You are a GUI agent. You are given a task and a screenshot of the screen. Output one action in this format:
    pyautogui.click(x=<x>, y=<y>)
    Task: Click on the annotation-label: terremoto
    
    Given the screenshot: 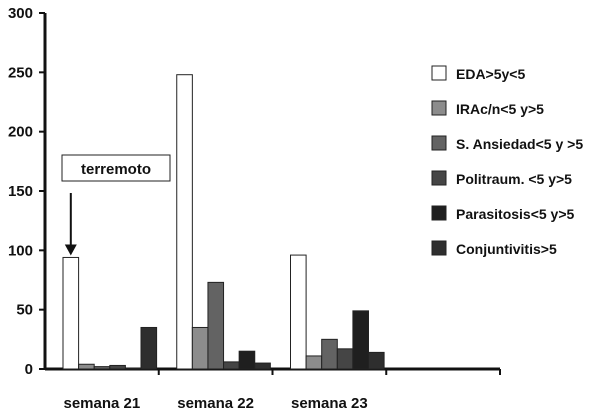 What is the action you would take?
    pyautogui.click(x=116, y=169)
    